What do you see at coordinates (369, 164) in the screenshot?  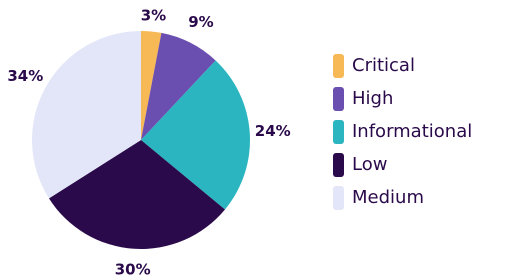 I see `legend-label: Low` at bounding box center [369, 164].